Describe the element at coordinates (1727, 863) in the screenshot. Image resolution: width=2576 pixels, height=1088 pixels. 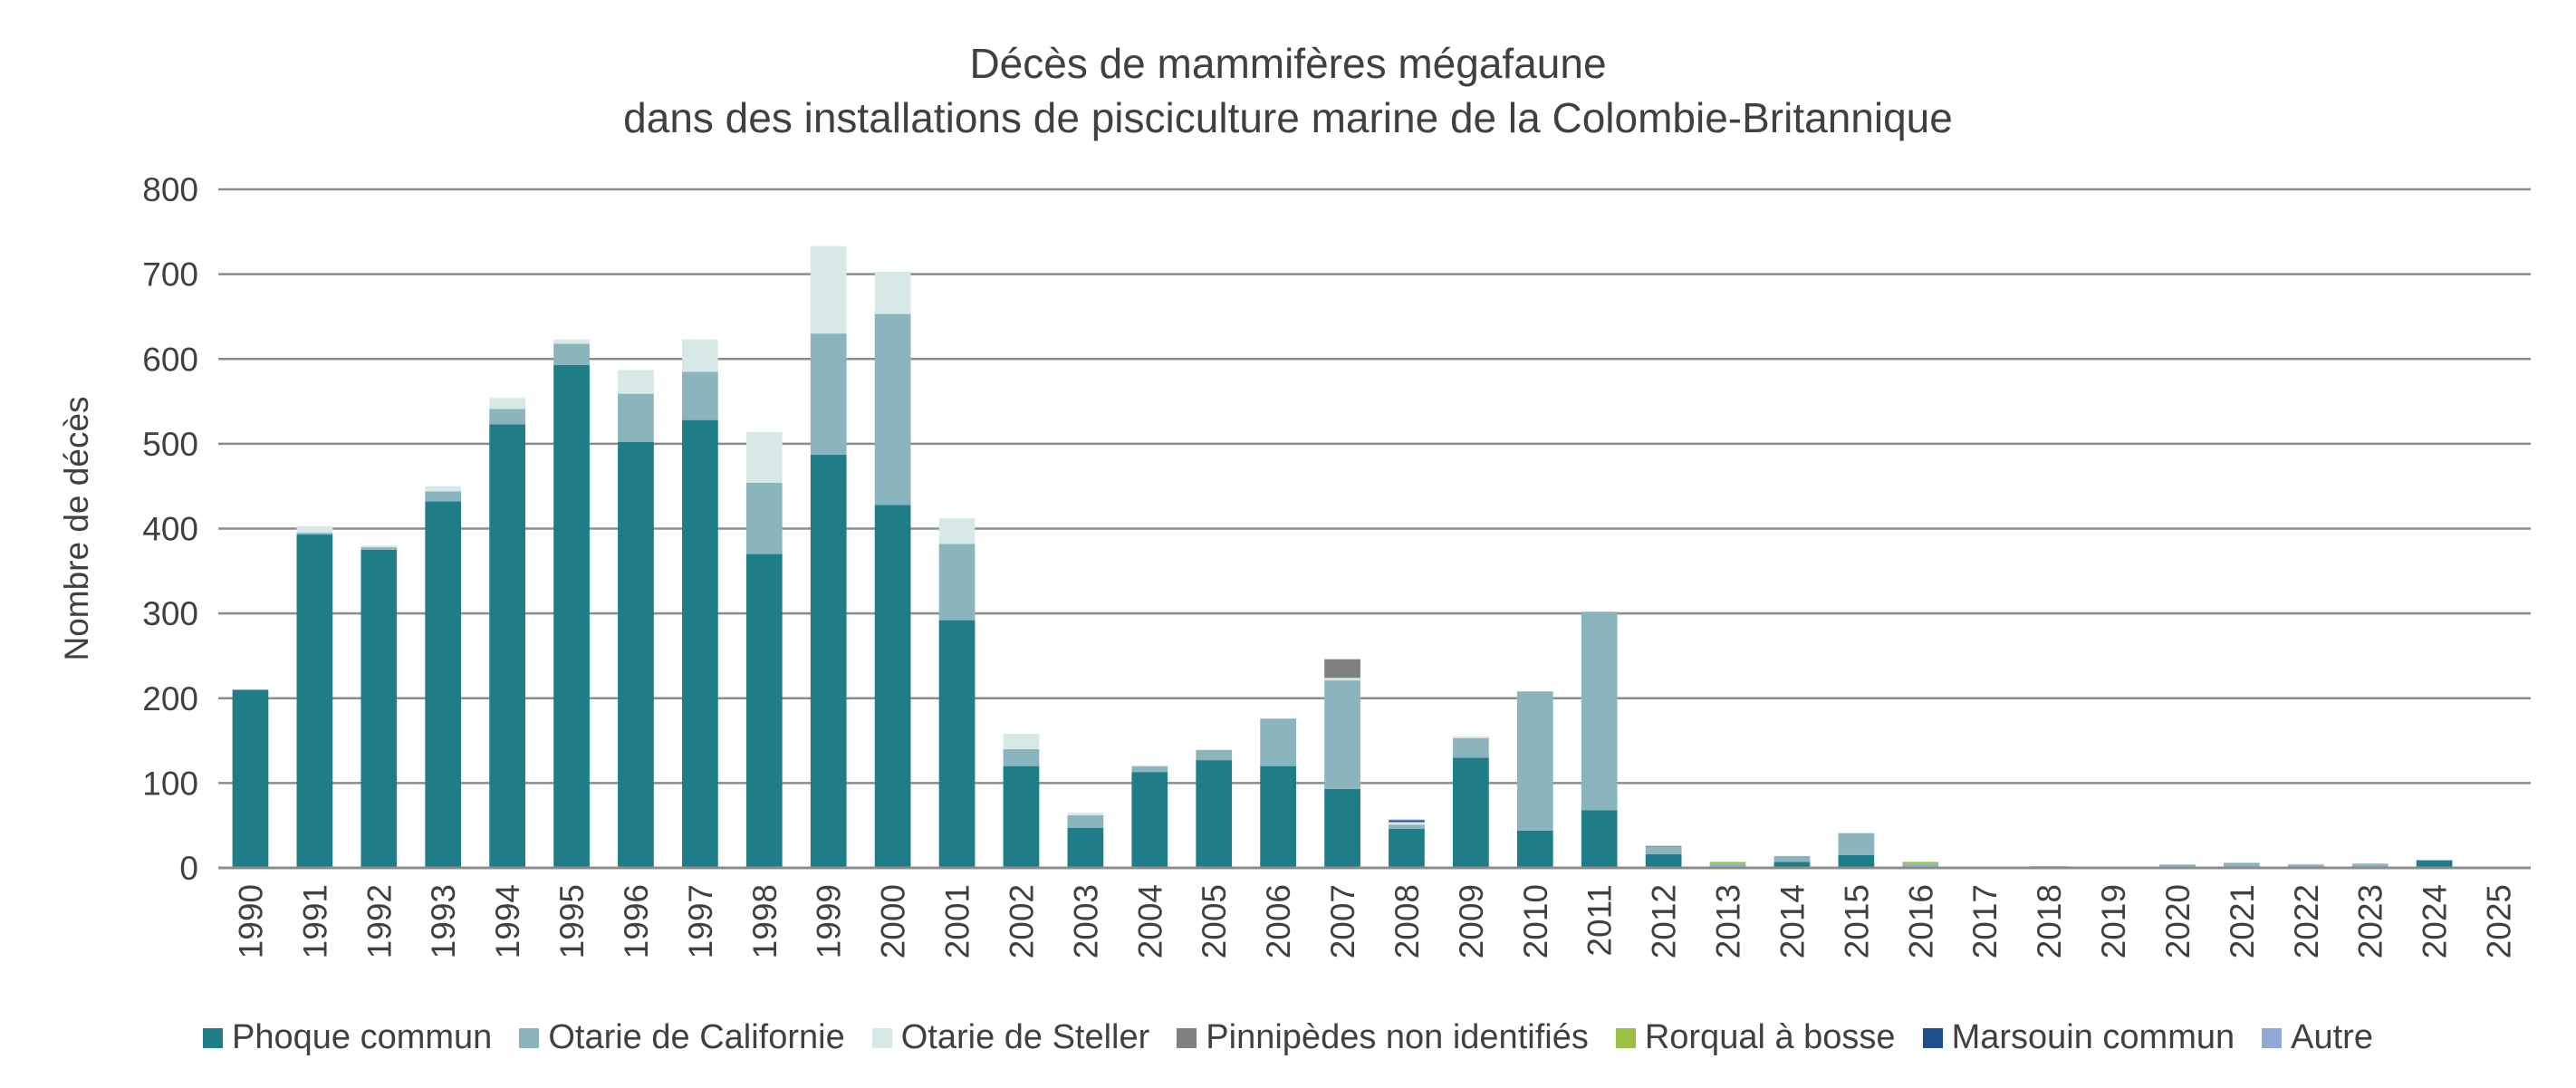
I see `bar-rorqual-bosse-2013` at that location.